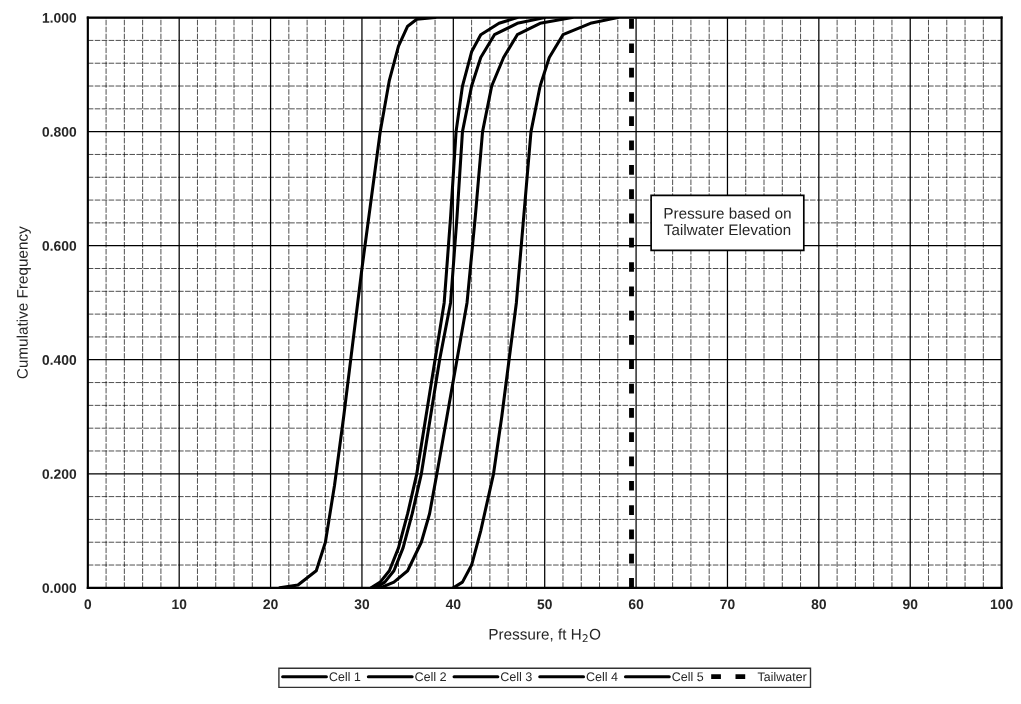 The height and width of the screenshot is (704, 1021). Describe the element at coordinates (910, 604) in the screenshot. I see `x-tick-label: 90` at that location.